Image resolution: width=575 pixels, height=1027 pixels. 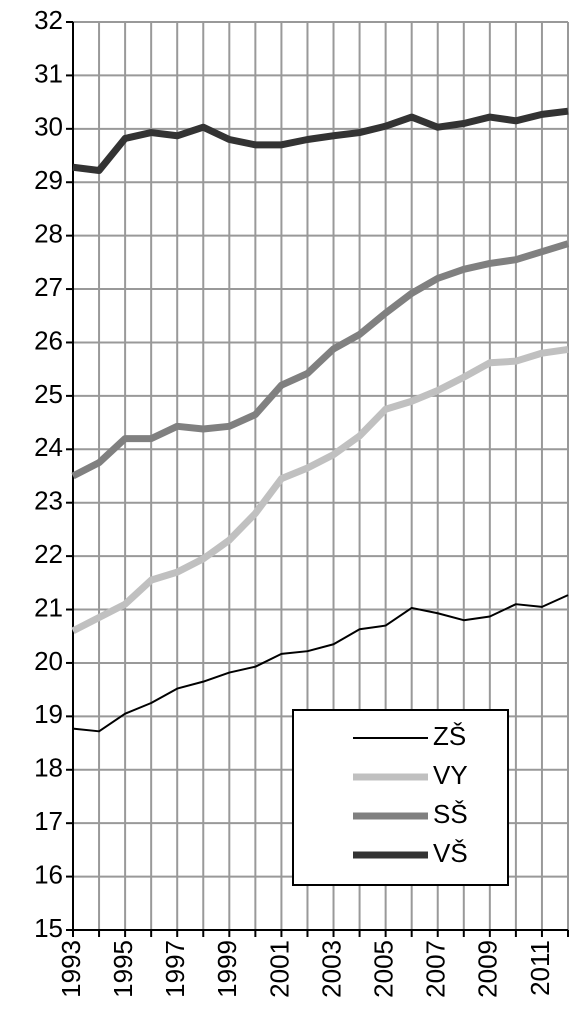 I want to click on y-tick-label: 25, so click(x=48, y=394).